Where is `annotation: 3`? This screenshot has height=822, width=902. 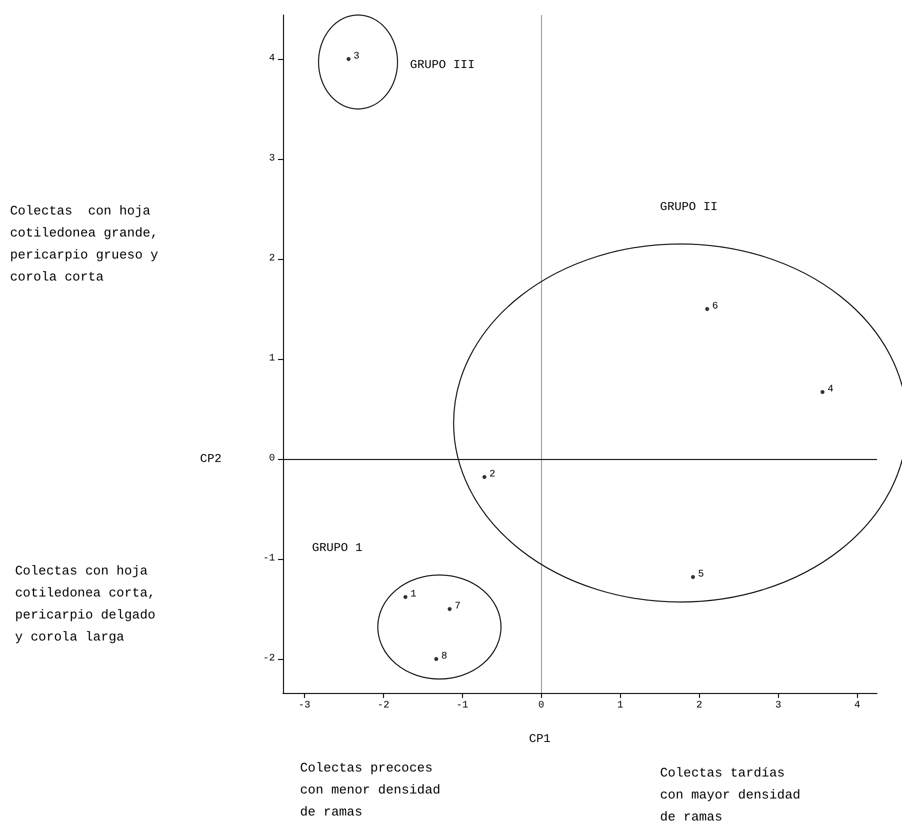
annotation: 3 is located at coordinates (357, 57).